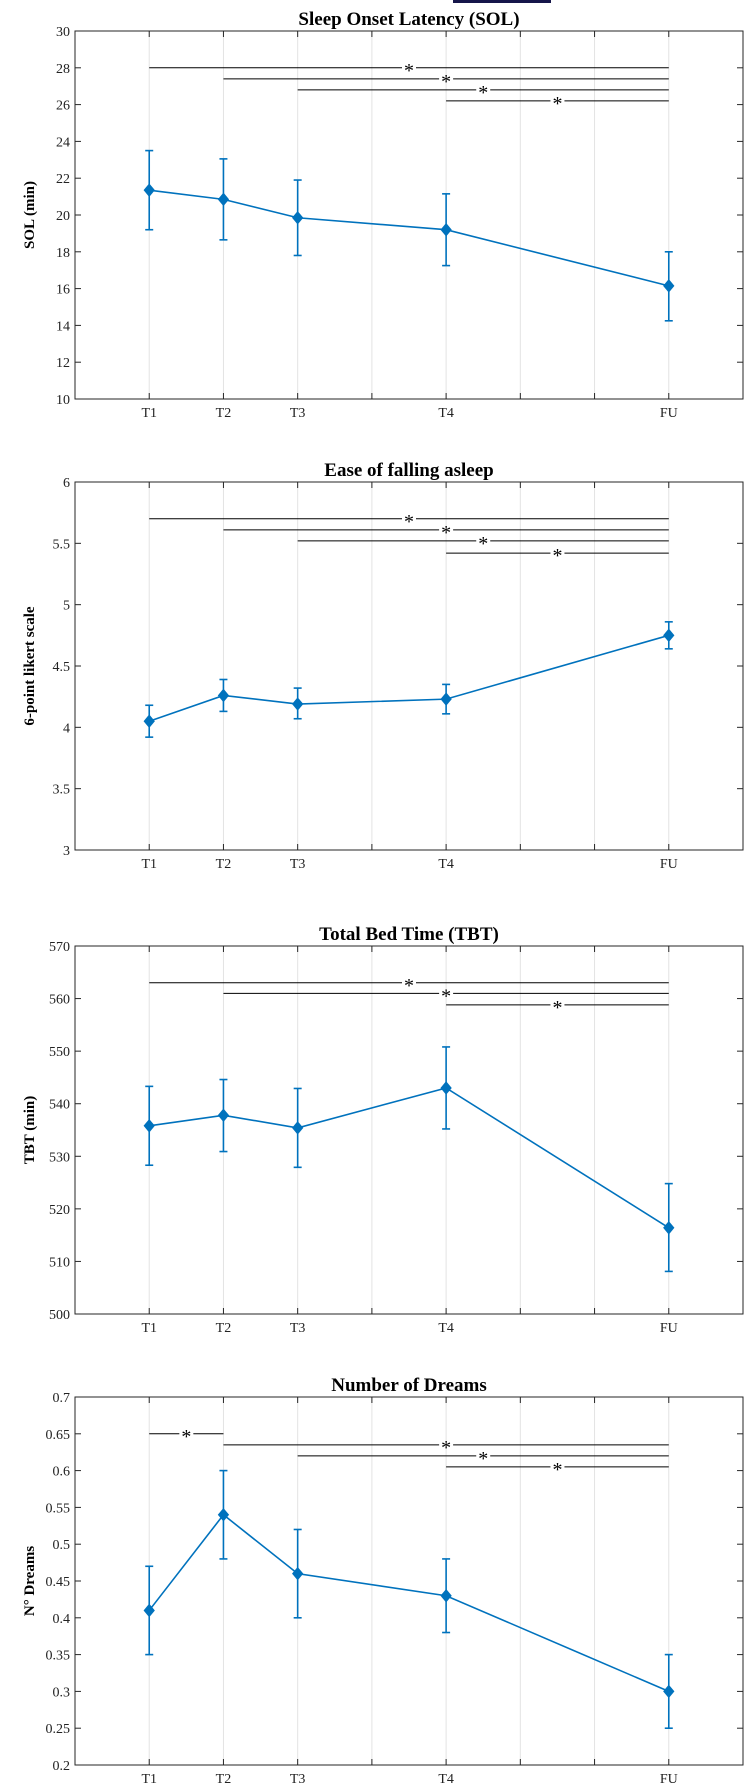  What do you see at coordinates (59, 1157) in the screenshot?
I see `y-tick-label: 530` at bounding box center [59, 1157].